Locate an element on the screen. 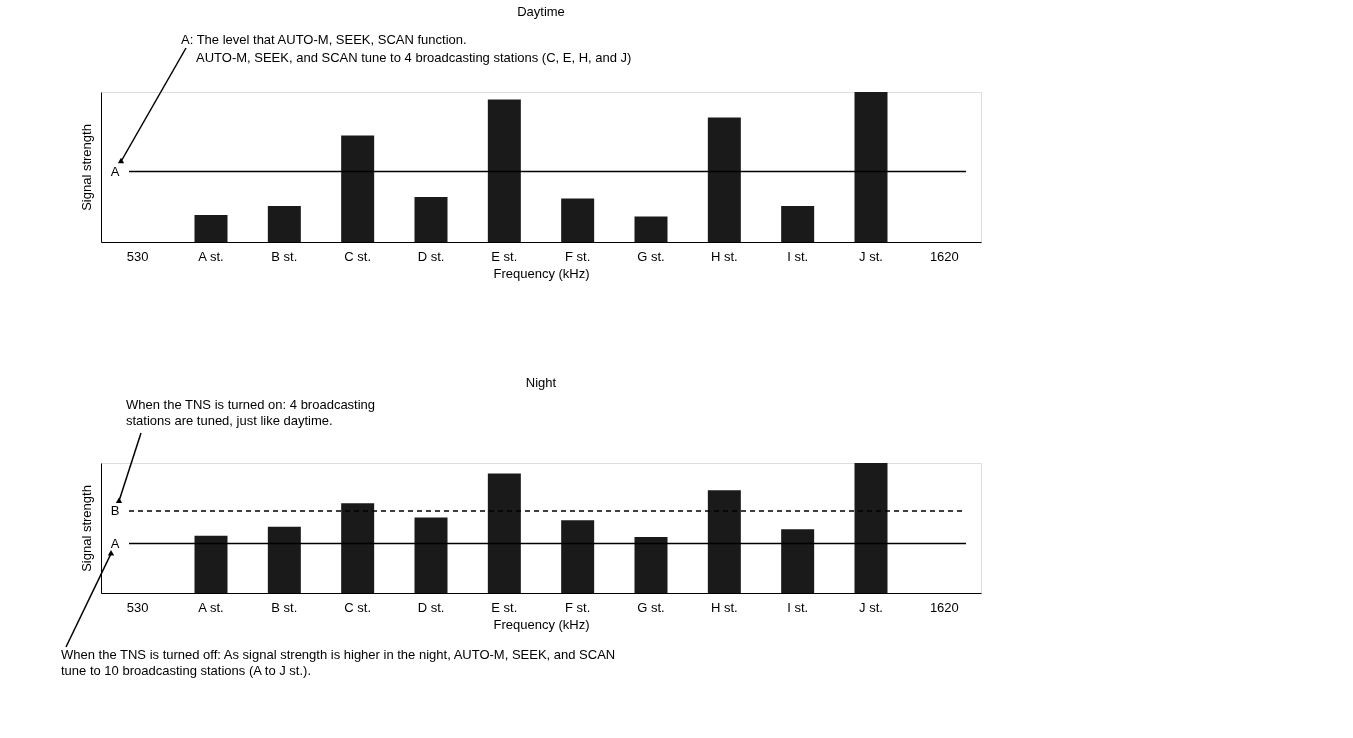  ref-line-label: B is located at coordinates (115, 511).